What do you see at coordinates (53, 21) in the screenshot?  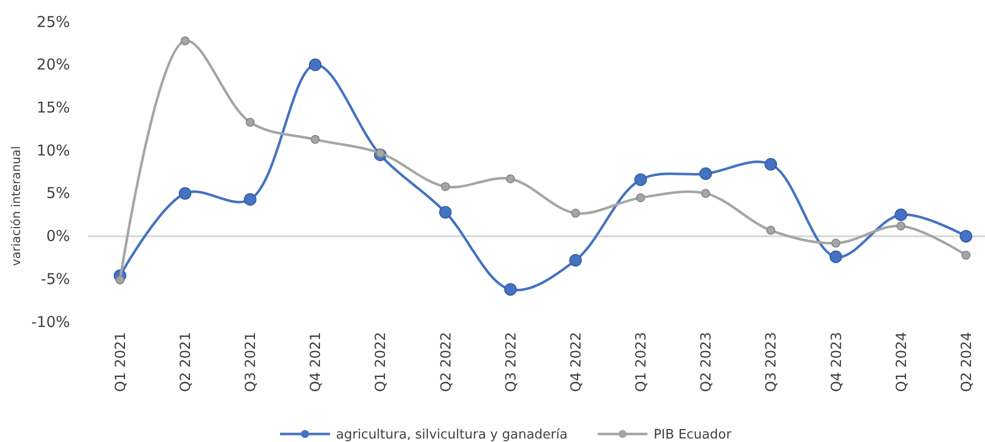 I see `y-tick-label: 25%` at bounding box center [53, 21].